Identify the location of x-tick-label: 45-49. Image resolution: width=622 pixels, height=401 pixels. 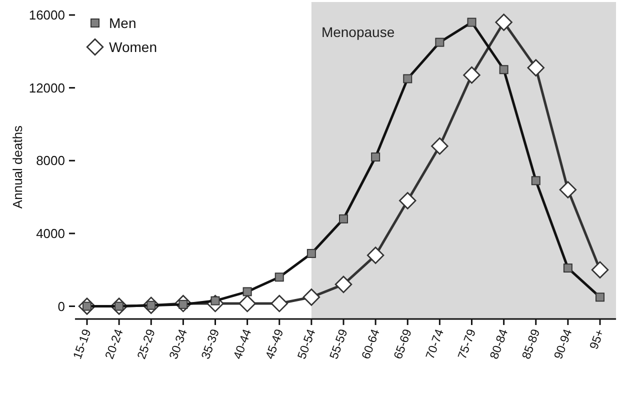
(274, 343).